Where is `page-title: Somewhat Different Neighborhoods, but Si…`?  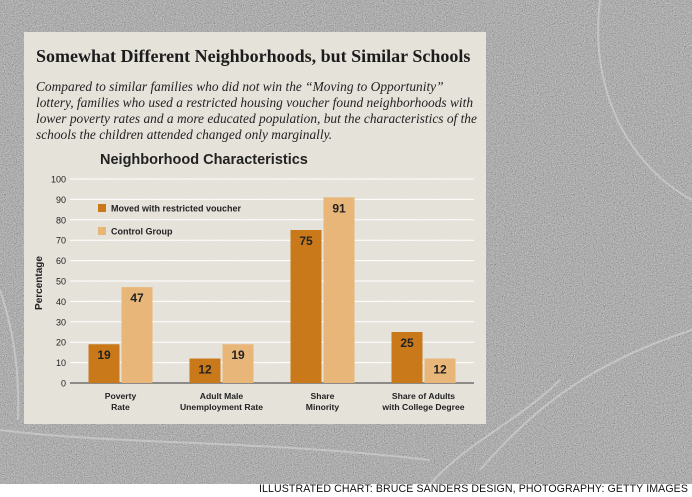
page-title: Somewhat Different Neighborhoods, but Si… is located at coordinates (253, 56).